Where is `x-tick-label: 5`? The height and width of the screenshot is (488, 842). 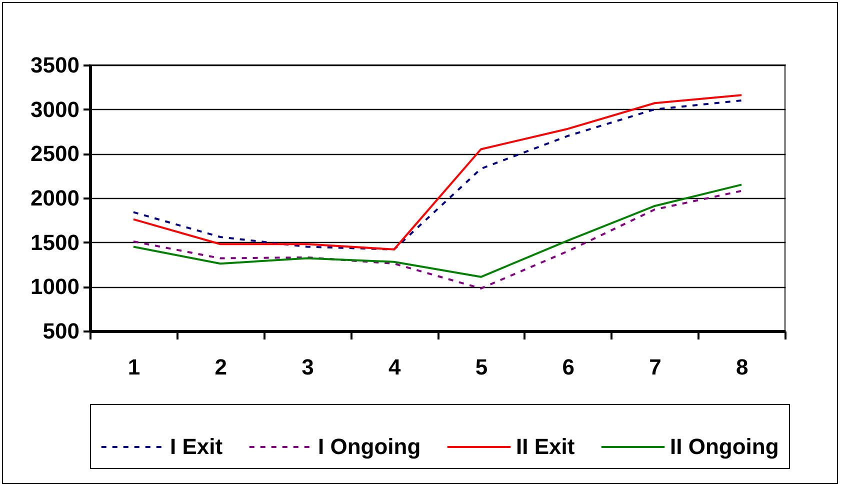 x-tick-label: 5 is located at coordinates (481, 367).